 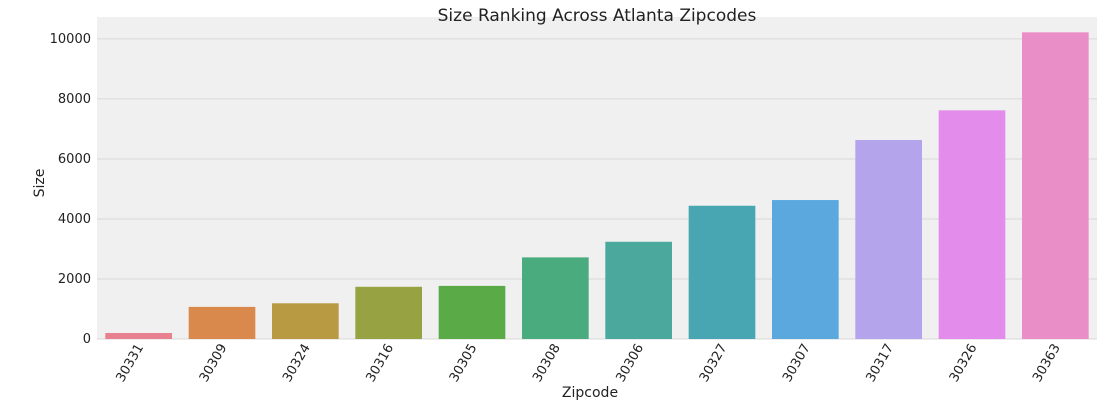 I want to click on y-axis-ticks: 0 2000 4000 6000 8000 10000, so click(x=70, y=189).